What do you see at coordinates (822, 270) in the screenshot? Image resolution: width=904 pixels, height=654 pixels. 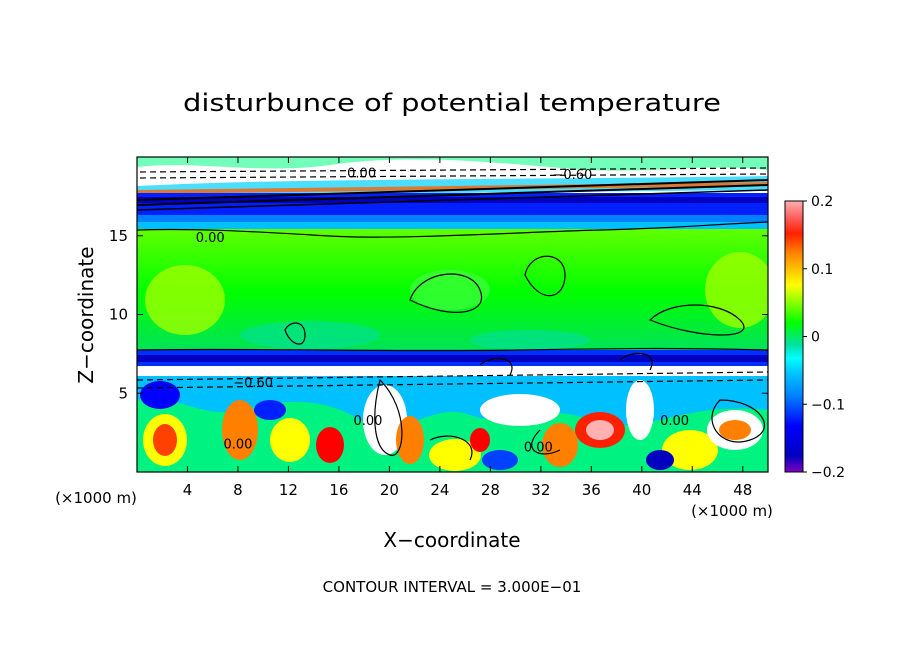 I see `colorbar-tick-label: 0.1` at bounding box center [822, 270].